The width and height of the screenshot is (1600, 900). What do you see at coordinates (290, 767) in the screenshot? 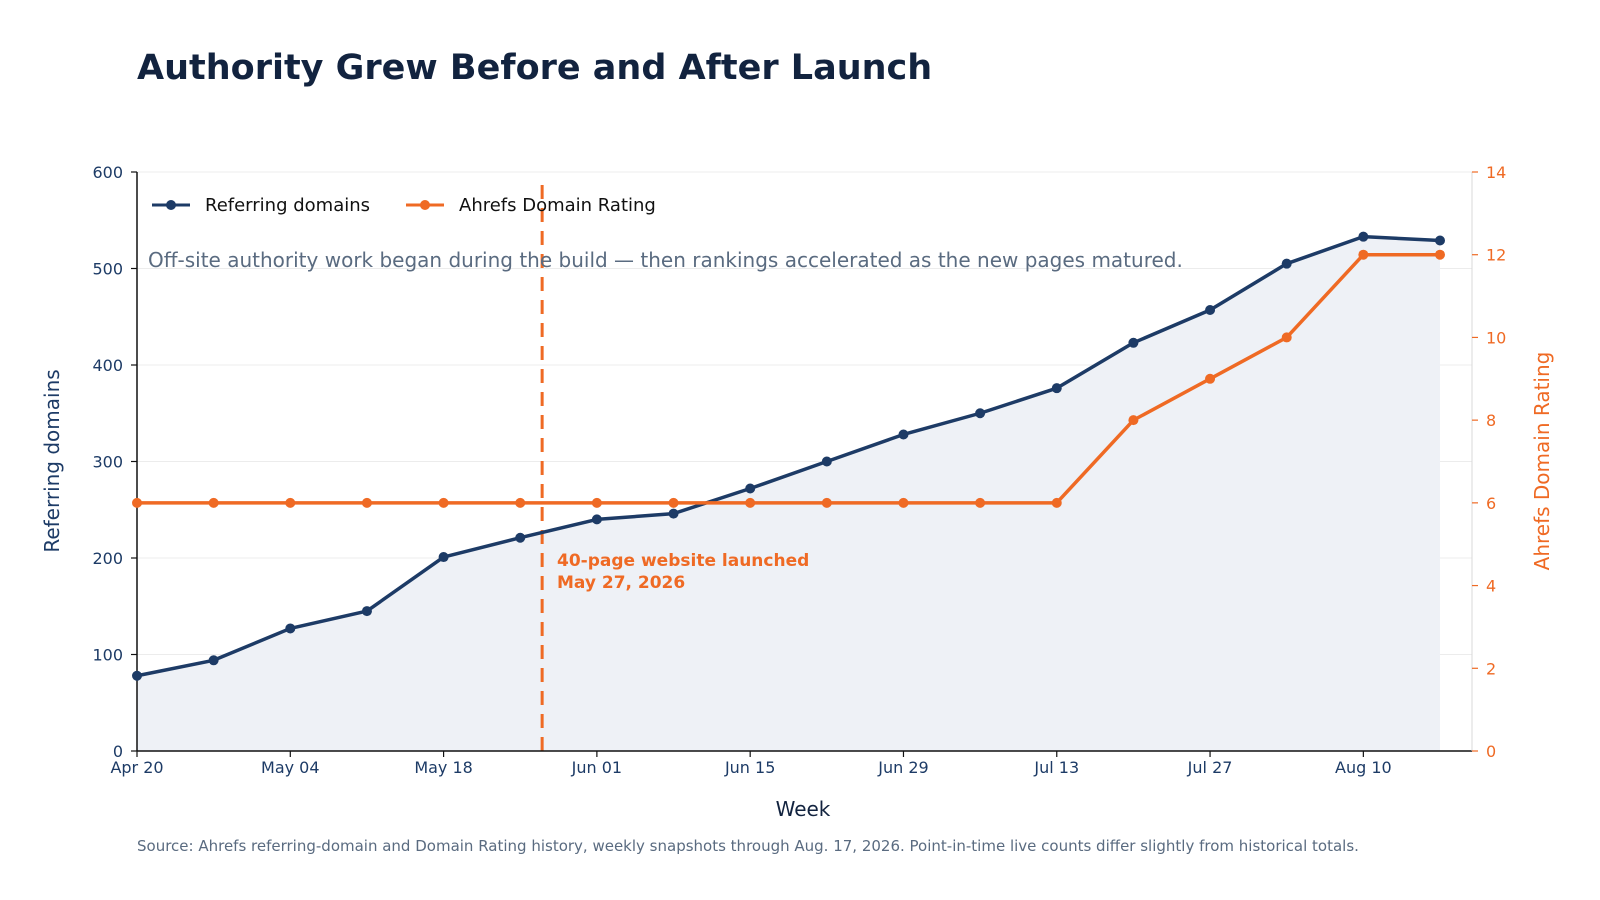
I see `x-tick-label: May 04` at bounding box center [290, 767].